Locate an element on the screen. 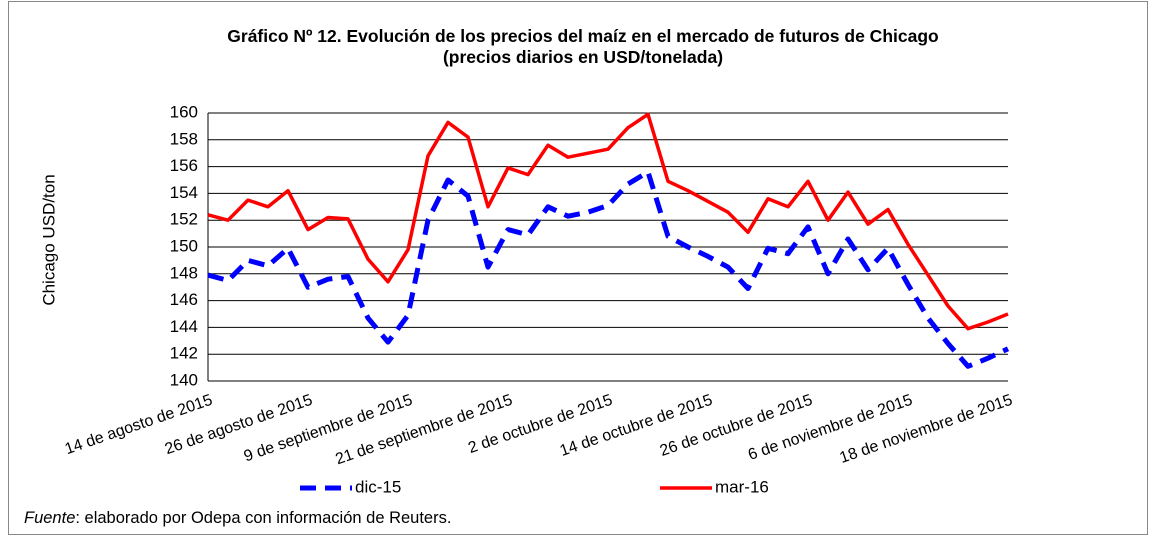 This screenshot has height=542, width=1152. y-tick-label: 140 is located at coordinates (184, 379).